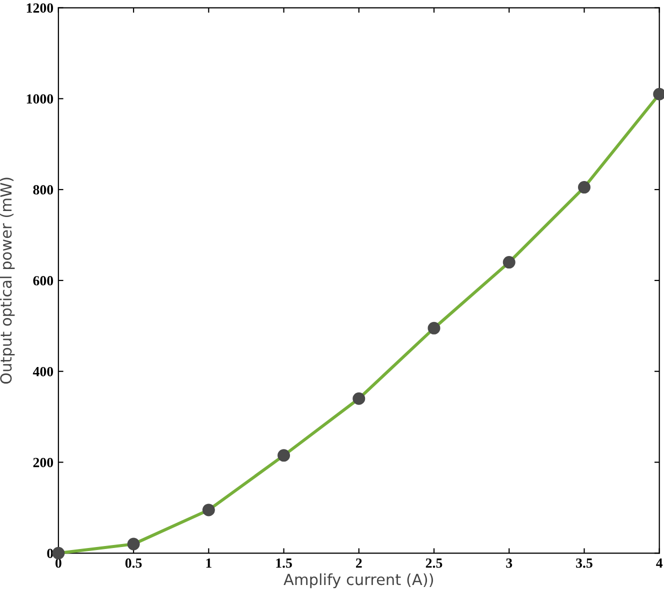 The image size is (664, 598). What do you see at coordinates (284, 563) in the screenshot?
I see `x-tick-label: 1.5` at bounding box center [284, 563].